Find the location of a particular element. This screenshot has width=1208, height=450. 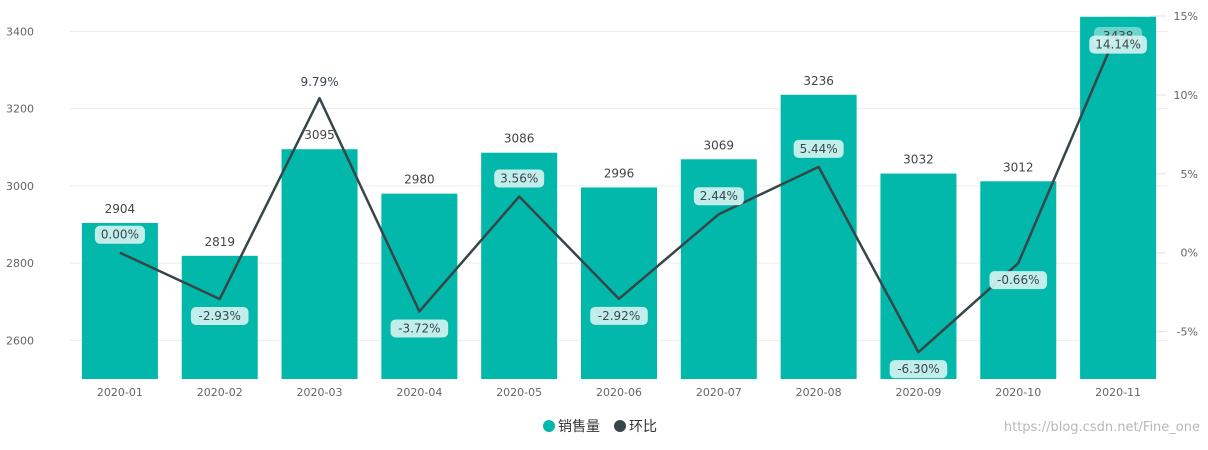

bar-value-label: 3095 is located at coordinates (319, 135).